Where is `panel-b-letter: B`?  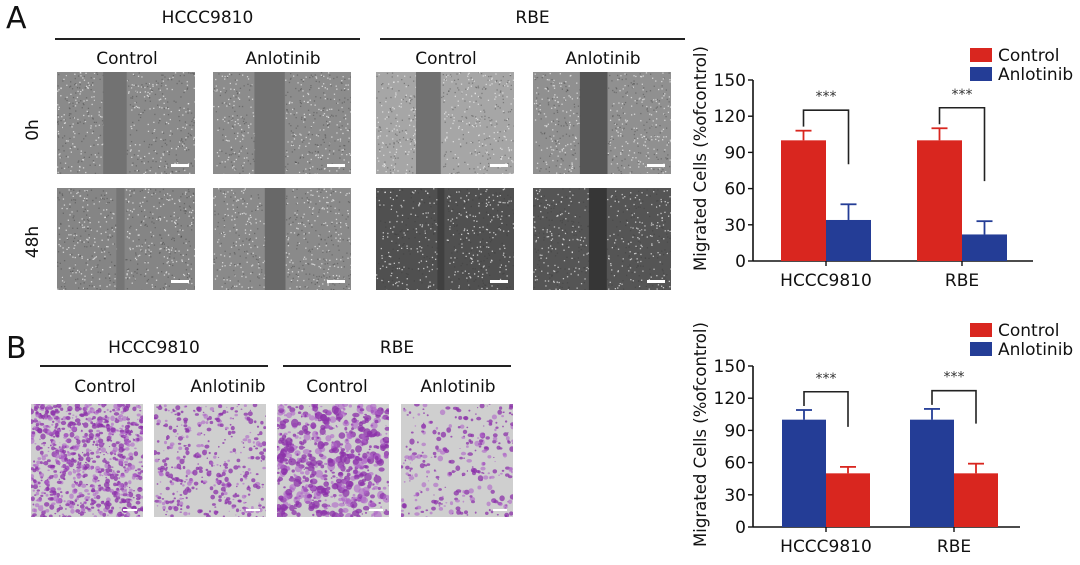
panel-b-letter: B is located at coordinates (16, 348).